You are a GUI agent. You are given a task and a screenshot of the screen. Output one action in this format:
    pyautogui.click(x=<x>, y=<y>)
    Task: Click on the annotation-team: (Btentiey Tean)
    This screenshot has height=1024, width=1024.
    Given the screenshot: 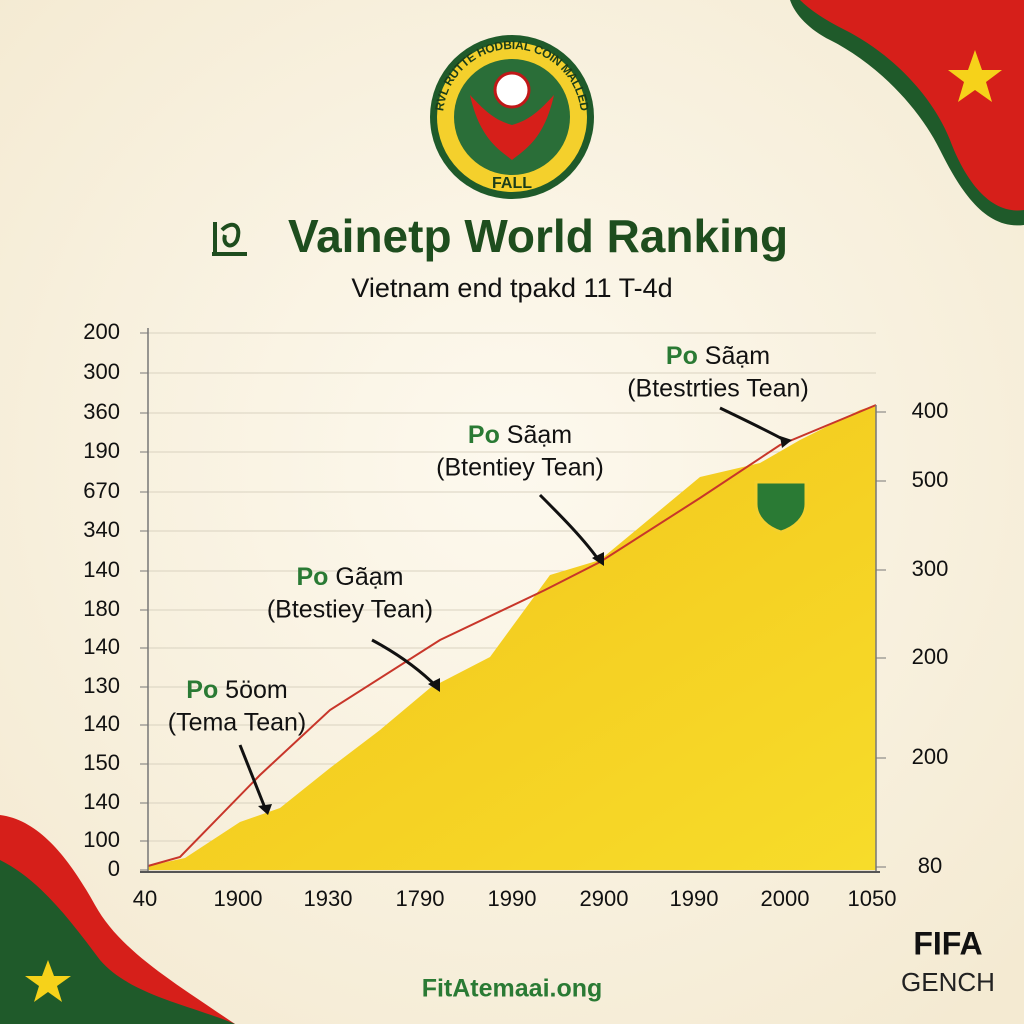 What is the action you would take?
    pyautogui.click(x=520, y=468)
    